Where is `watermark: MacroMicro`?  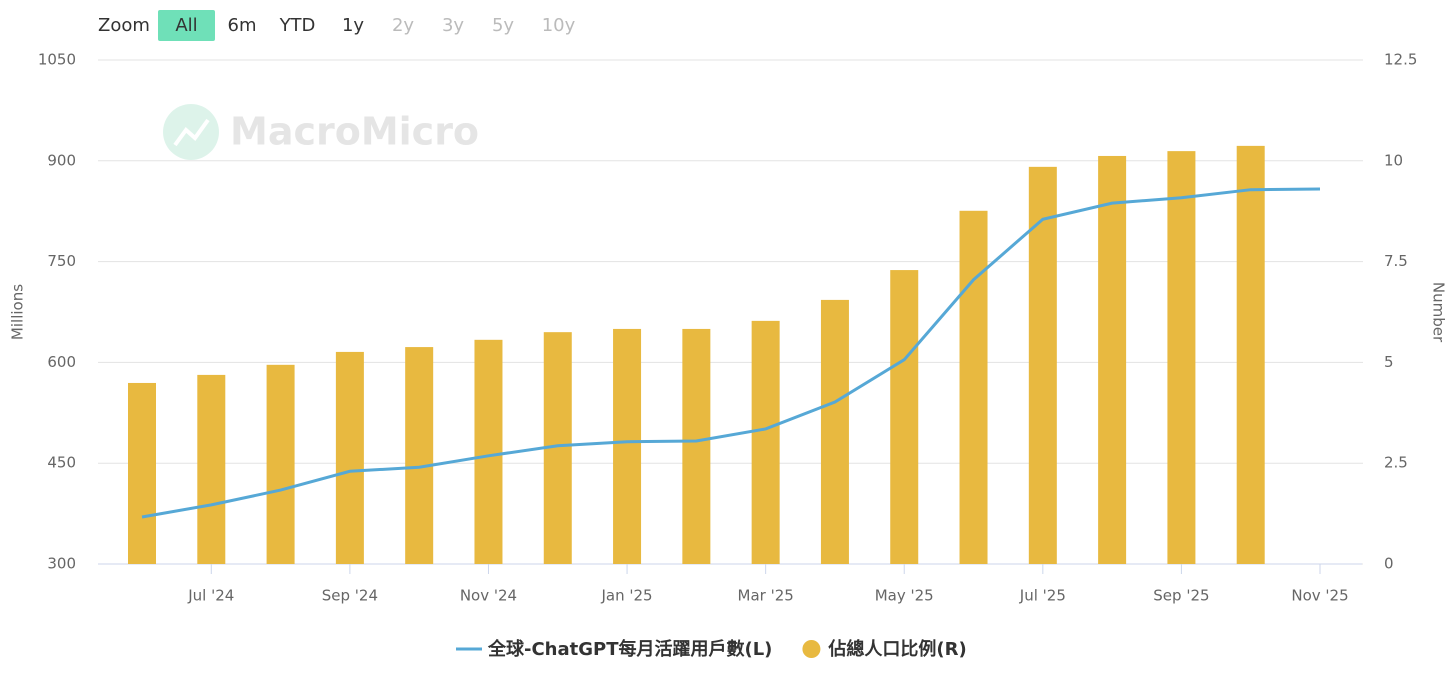
watermark: MacroMicro is located at coordinates (321, 132).